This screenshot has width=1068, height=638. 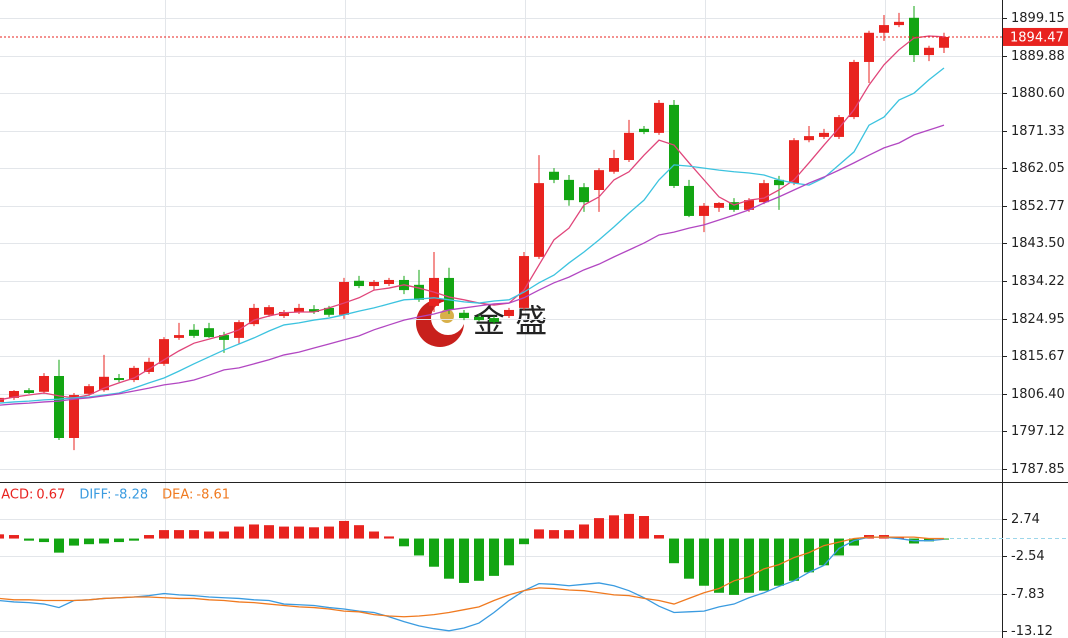 I want to click on y-tick-label: 1889.88, so click(x=1038, y=56).